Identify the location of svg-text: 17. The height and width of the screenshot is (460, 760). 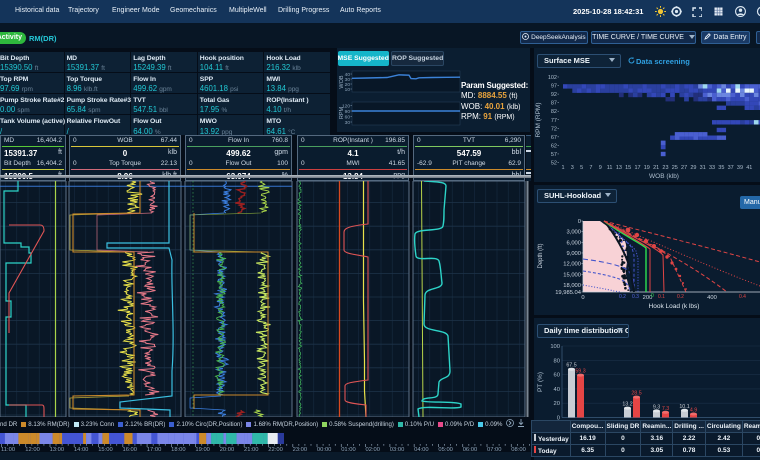
(637, 168).